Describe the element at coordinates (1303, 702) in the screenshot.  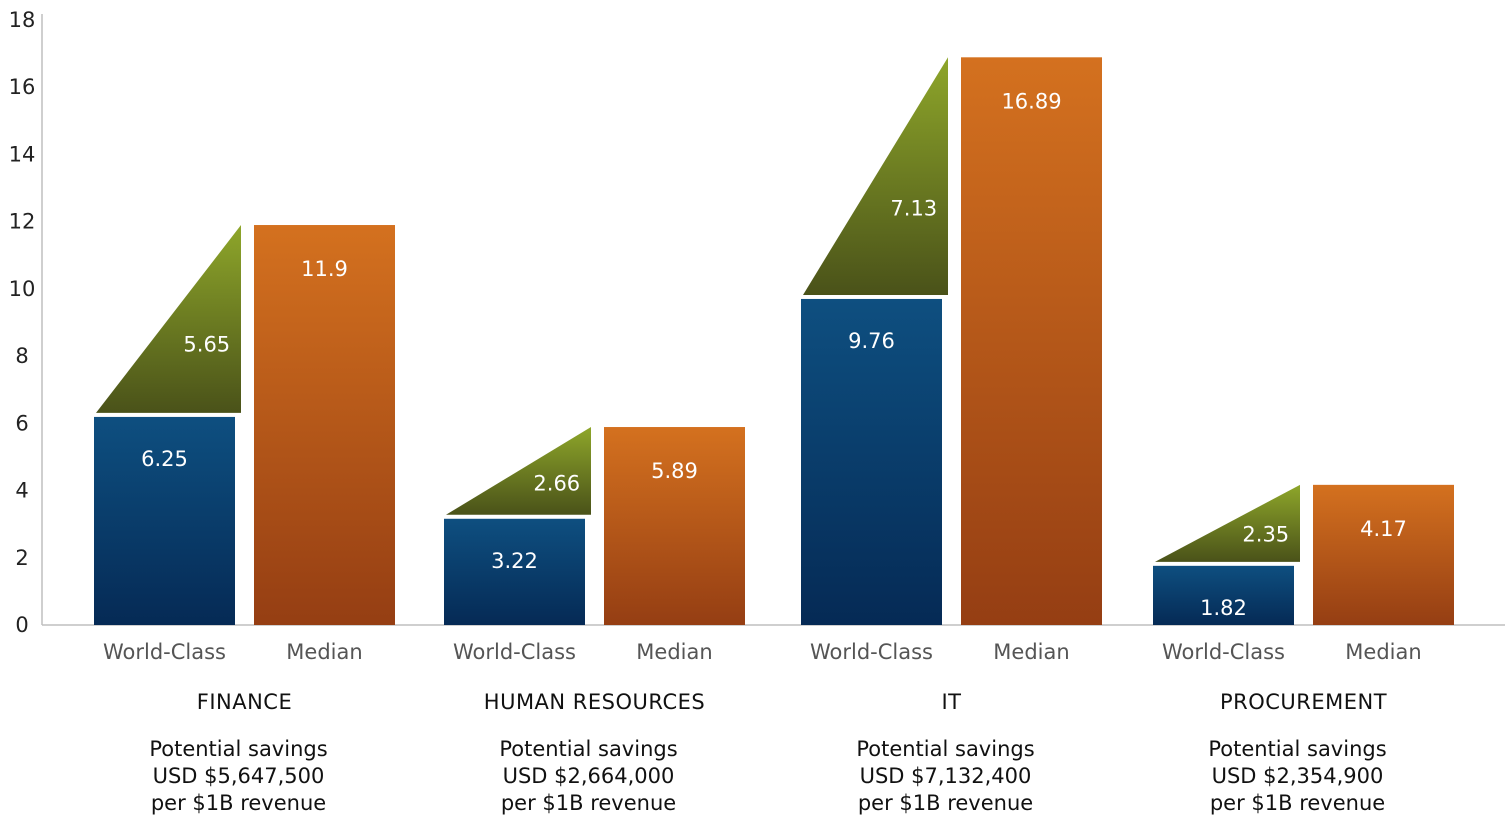
I see `group-label: PROCUREMENT` at that location.